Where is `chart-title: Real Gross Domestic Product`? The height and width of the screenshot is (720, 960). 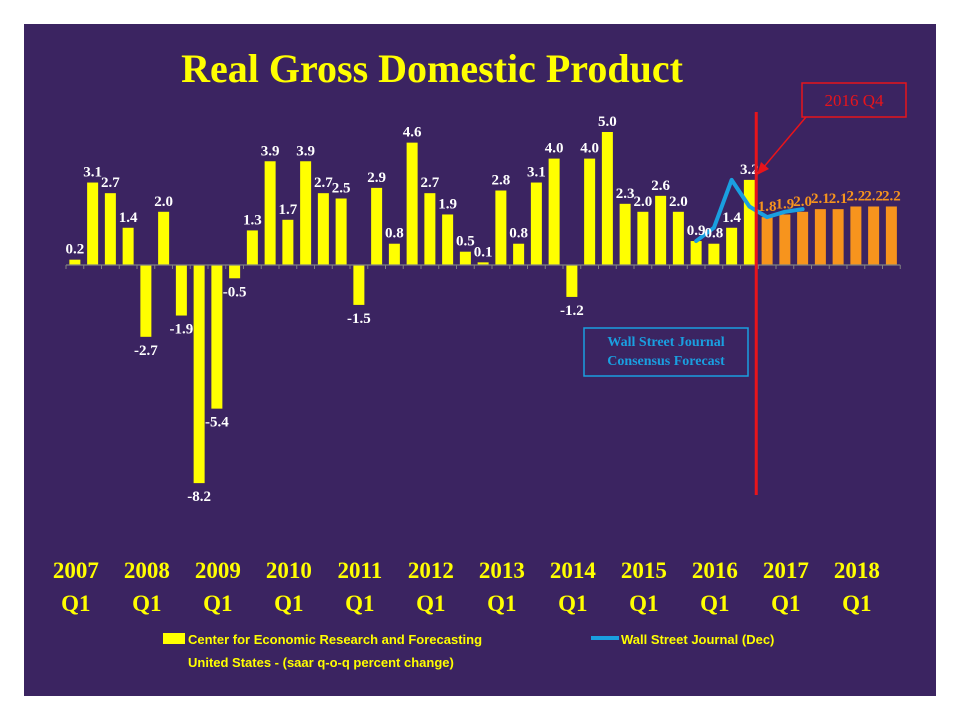 chart-title: Real Gross Domestic Product is located at coordinates (432, 68).